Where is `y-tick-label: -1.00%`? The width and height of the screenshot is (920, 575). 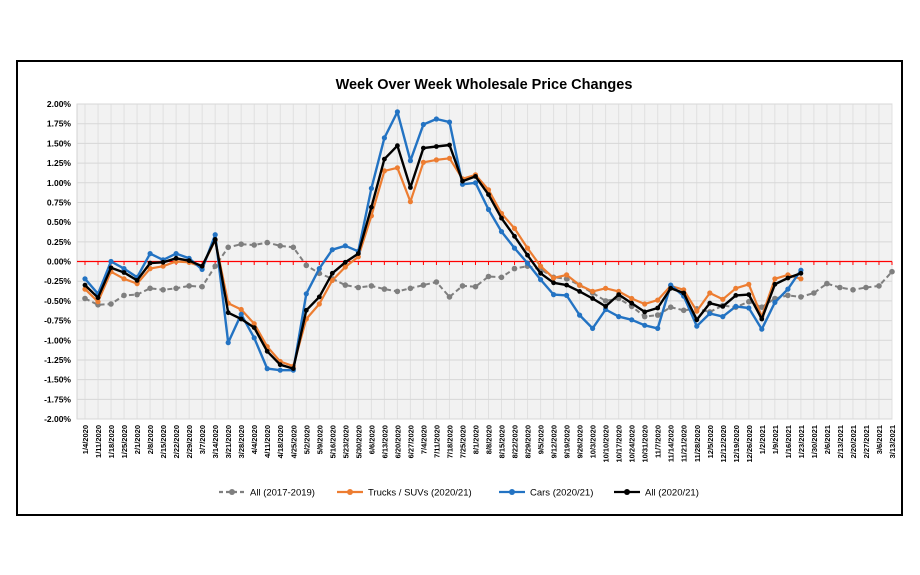 y-tick-label: -1.00% is located at coordinates (57, 340).